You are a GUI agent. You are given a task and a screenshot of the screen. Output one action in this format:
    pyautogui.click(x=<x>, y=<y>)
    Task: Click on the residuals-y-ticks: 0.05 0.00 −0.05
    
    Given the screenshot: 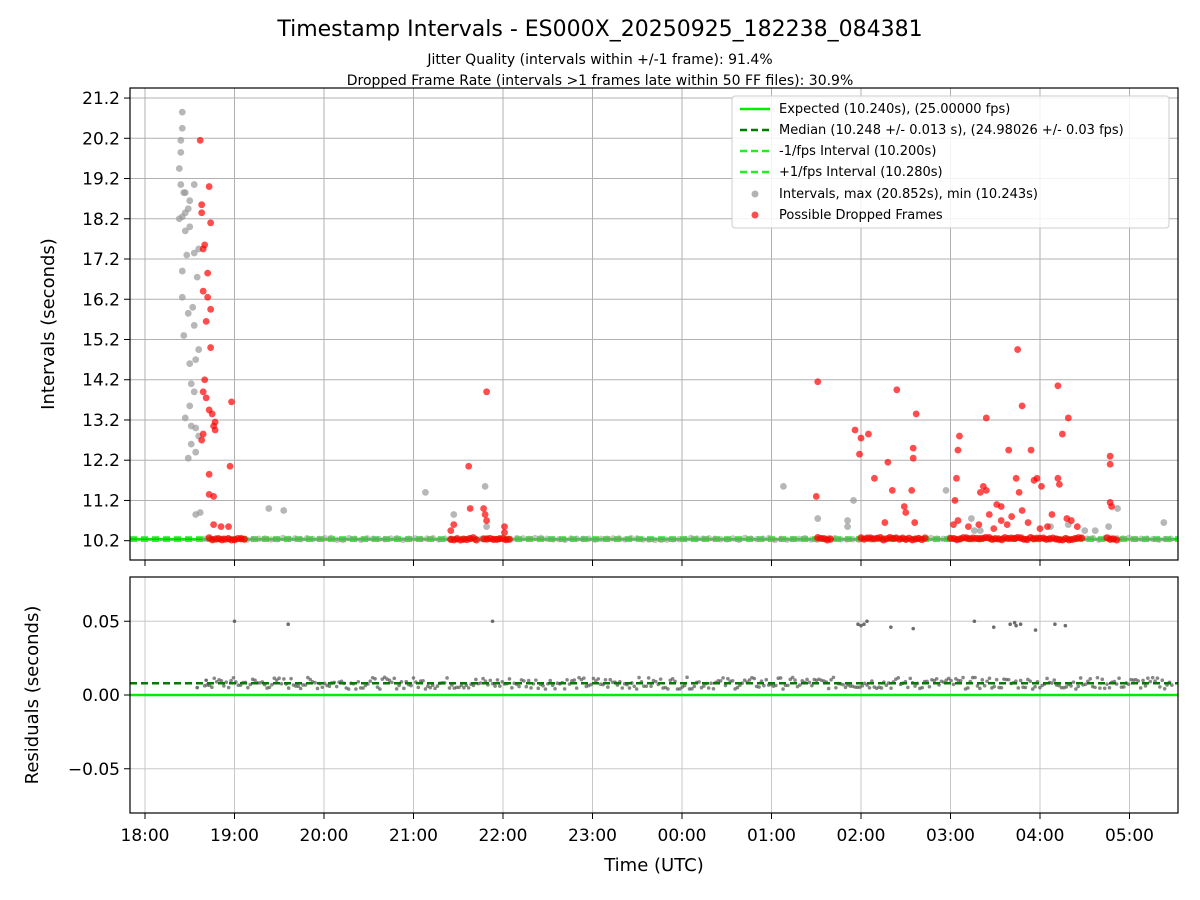 What is the action you would take?
    pyautogui.click(x=99, y=696)
    